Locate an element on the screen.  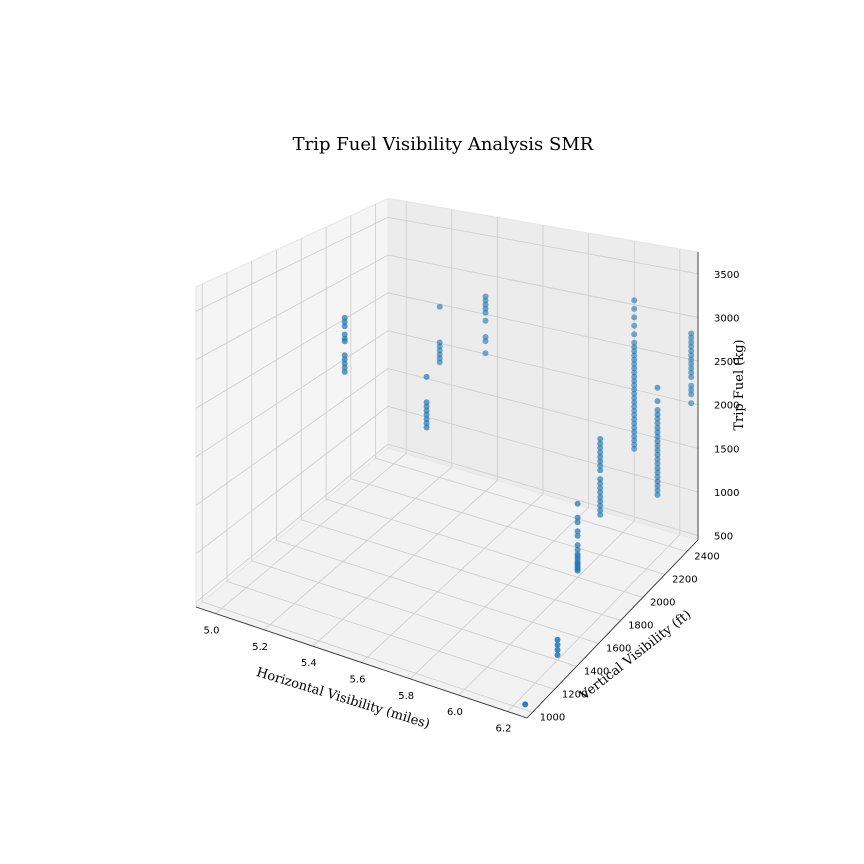
z-tick-label: 3500 is located at coordinates (726, 275).